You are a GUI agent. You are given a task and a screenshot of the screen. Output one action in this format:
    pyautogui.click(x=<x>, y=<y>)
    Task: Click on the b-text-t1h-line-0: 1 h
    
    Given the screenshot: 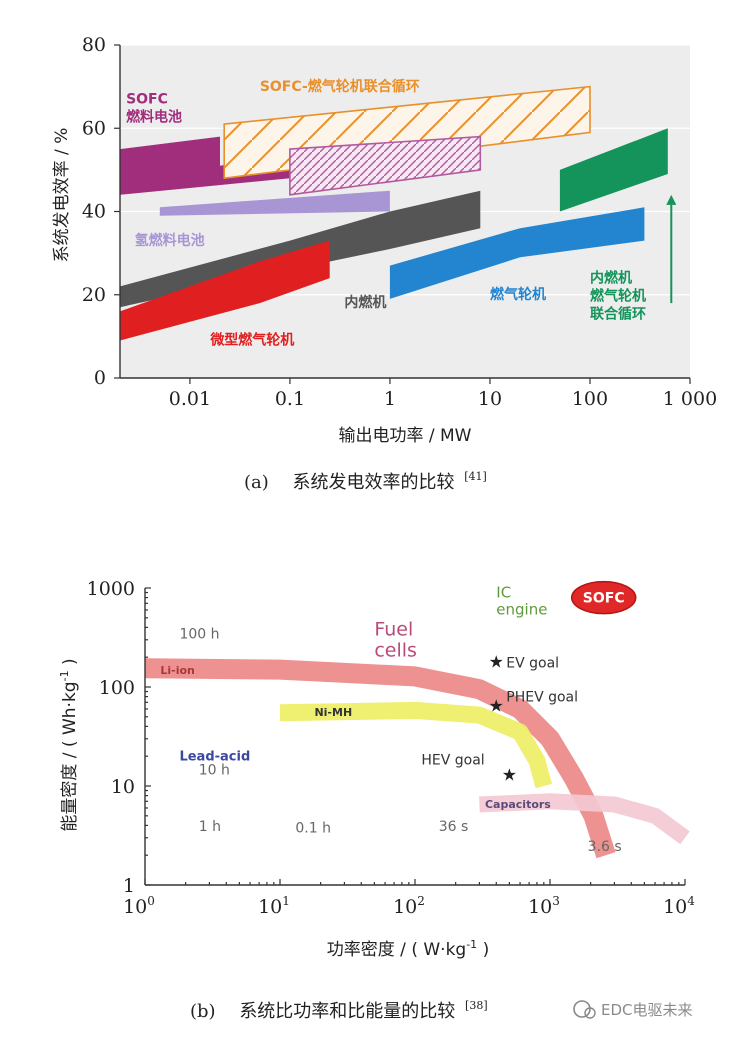 What is the action you would take?
    pyautogui.click(x=210, y=827)
    